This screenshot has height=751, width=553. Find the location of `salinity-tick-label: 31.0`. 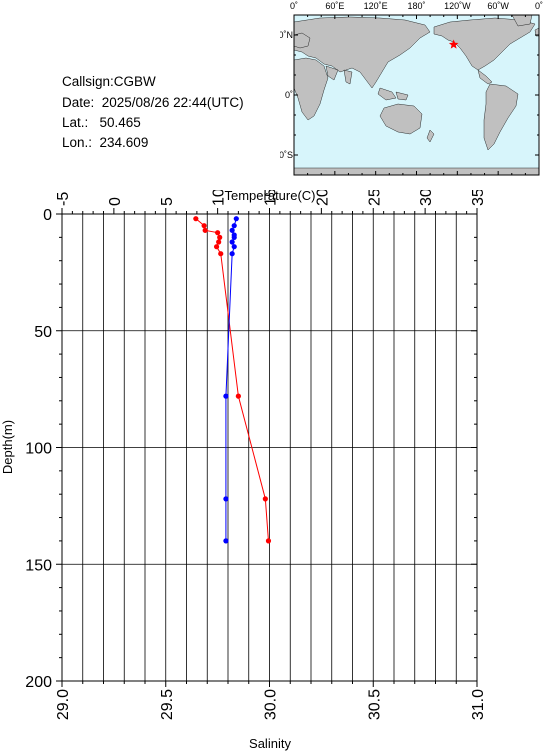

salinity-tick-label: 31.0 is located at coordinates (478, 704).